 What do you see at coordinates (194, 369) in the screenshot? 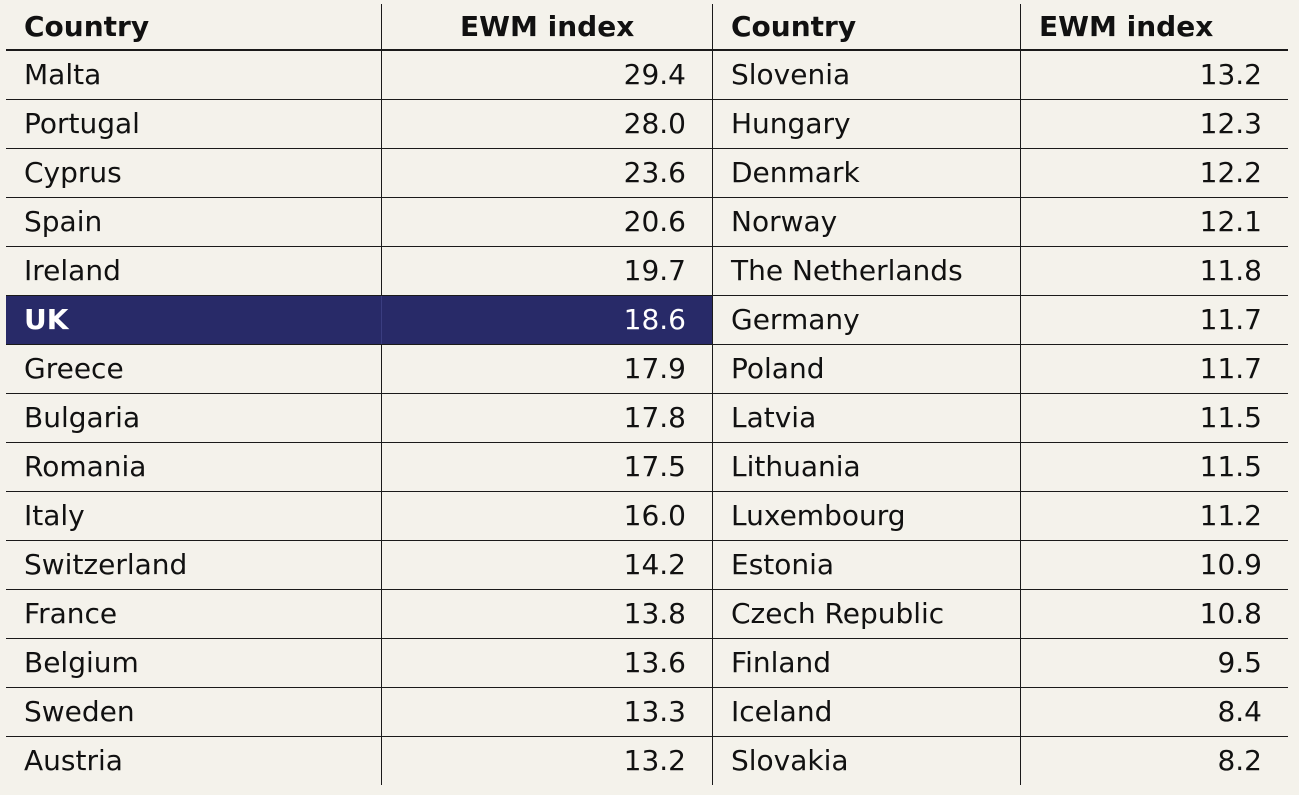
I see `country-cell: Greece` at bounding box center [194, 369].